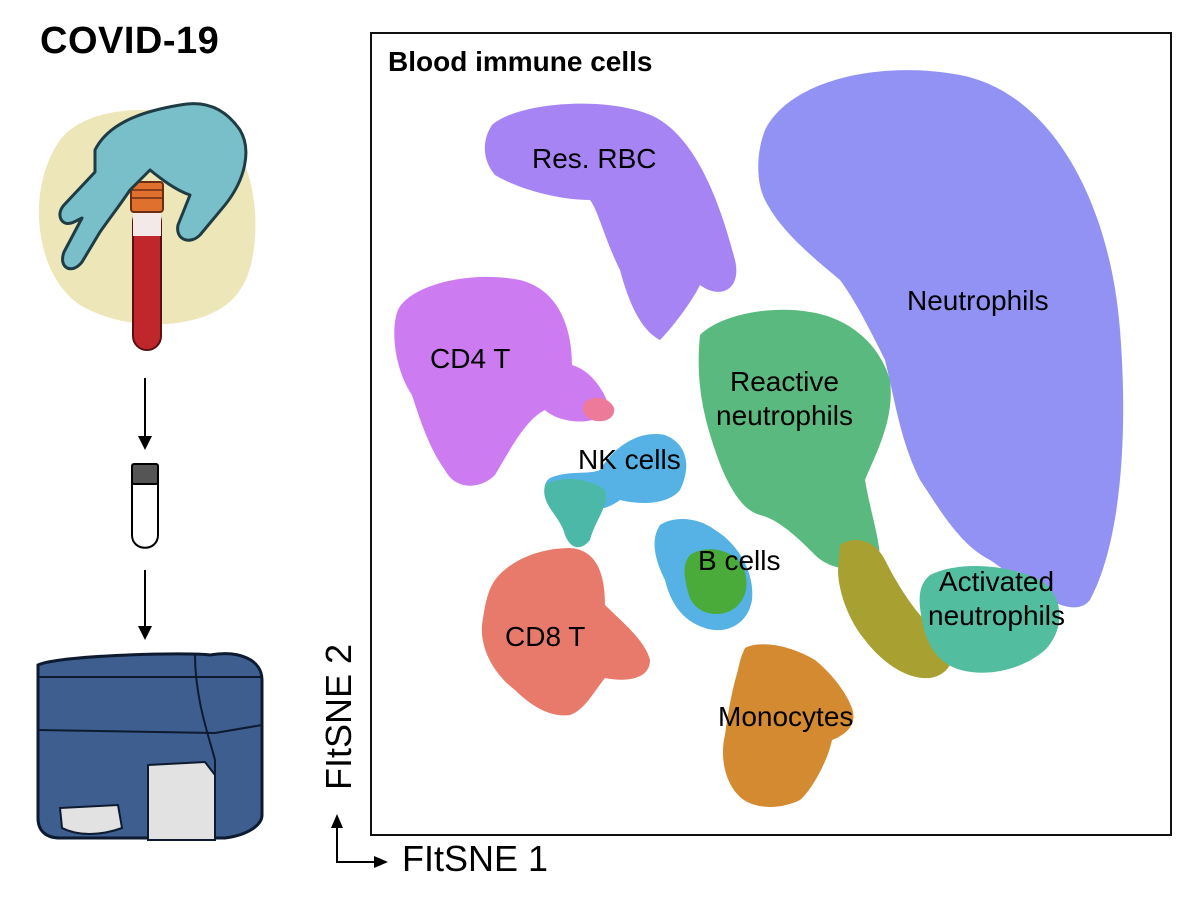 Image resolution: width=1190 pixels, height=904 pixels. What do you see at coordinates (338, 716) in the screenshot?
I see `axis-y-label: FItSNE 2` at bounding box center [338, 716].